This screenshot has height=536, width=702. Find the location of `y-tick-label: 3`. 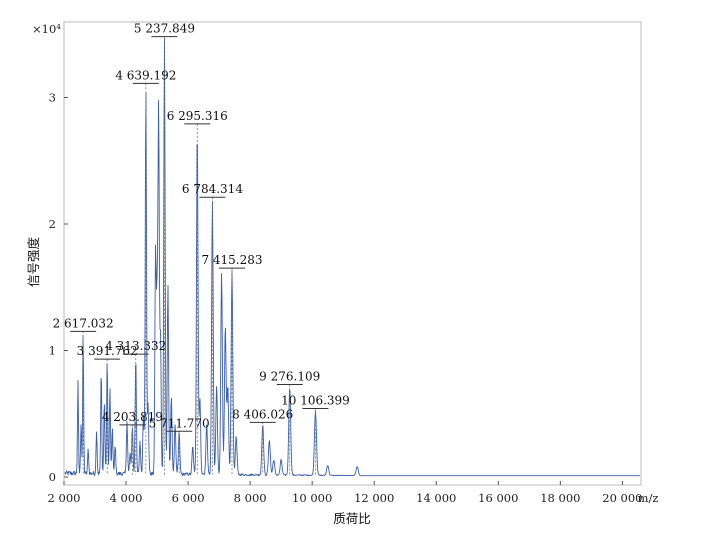

y-tick-label: 3 is located at coordinates (52, 98).